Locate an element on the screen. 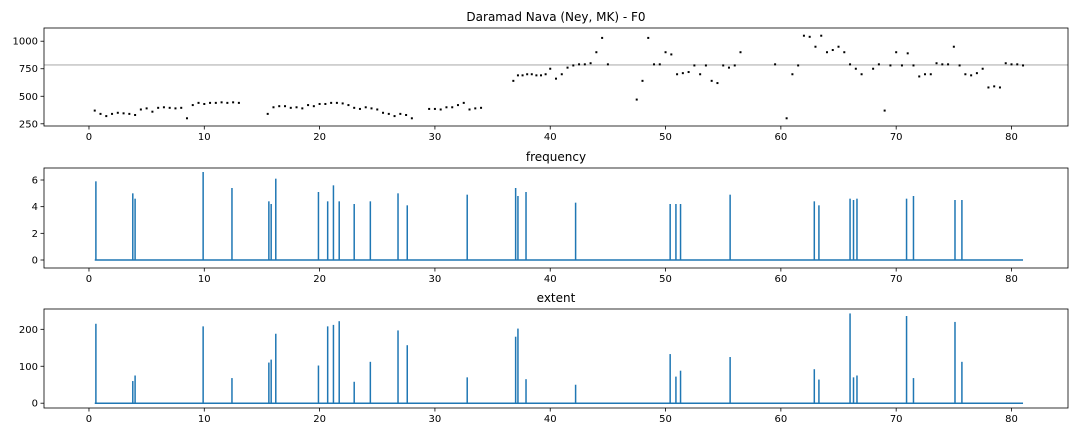 This screenshot has height=432, width=1080. extent-chart-title: extent is located at coordinates (556, 298).